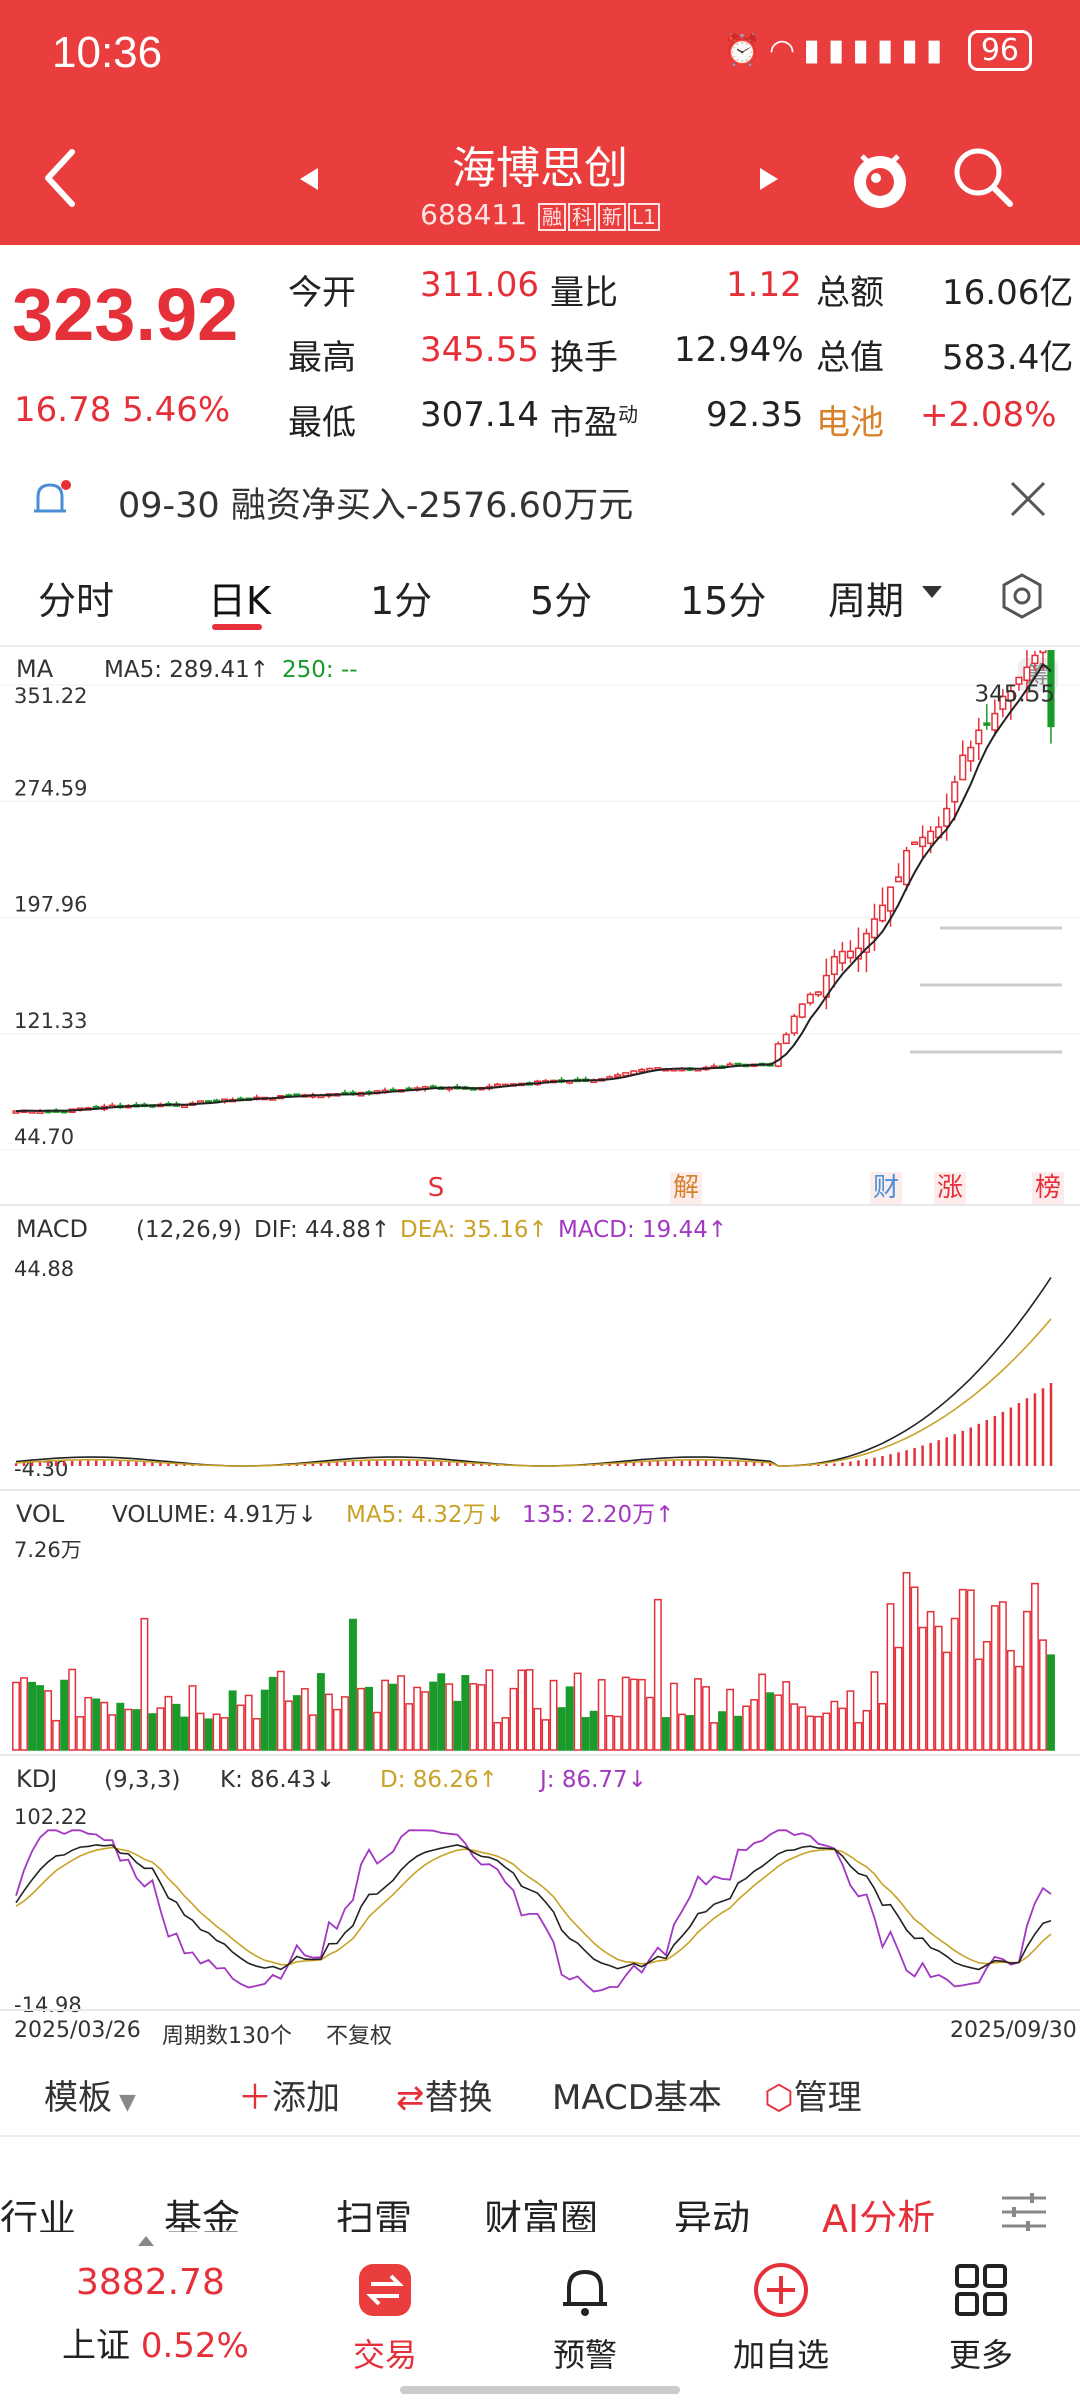 Image resolution: width=1080 pixels, height=2400 pixels. Describe the element at coordinates (755, 415) in the screenshot. I see `pe-value: 92.35` at that location.